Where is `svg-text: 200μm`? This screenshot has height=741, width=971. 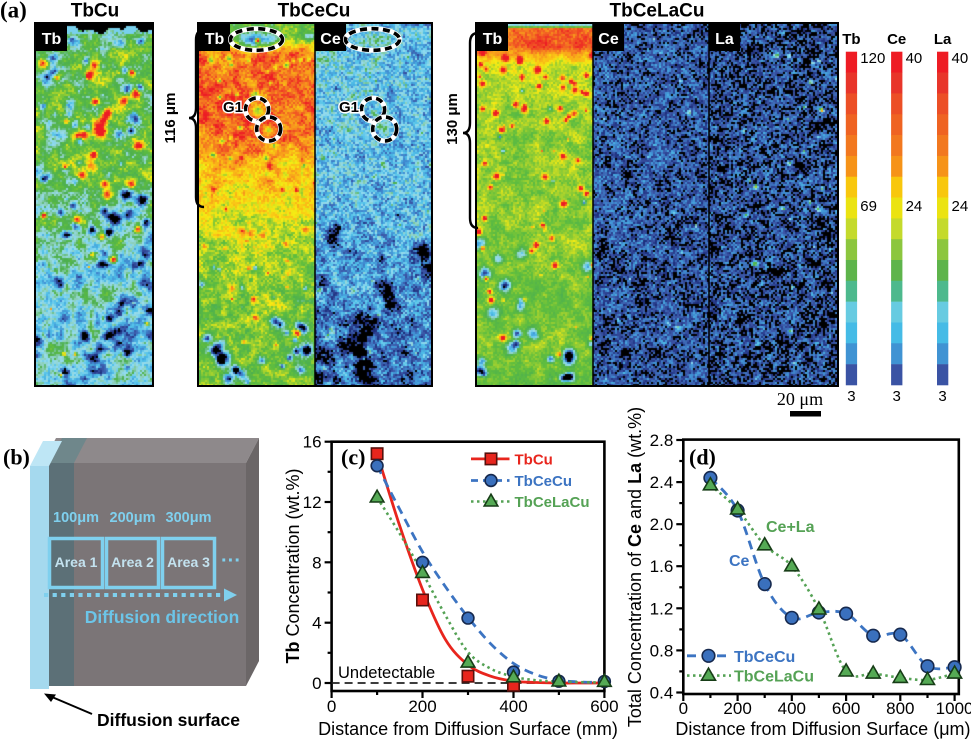 svg-text: 200μm is located at coordinates (133, 518).